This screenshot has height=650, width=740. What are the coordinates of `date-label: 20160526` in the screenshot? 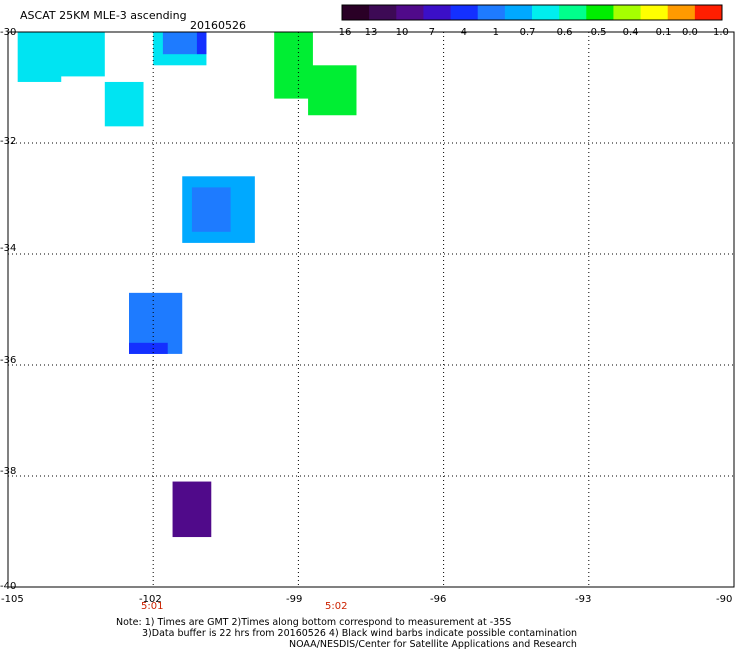 It's located at (218, 25).